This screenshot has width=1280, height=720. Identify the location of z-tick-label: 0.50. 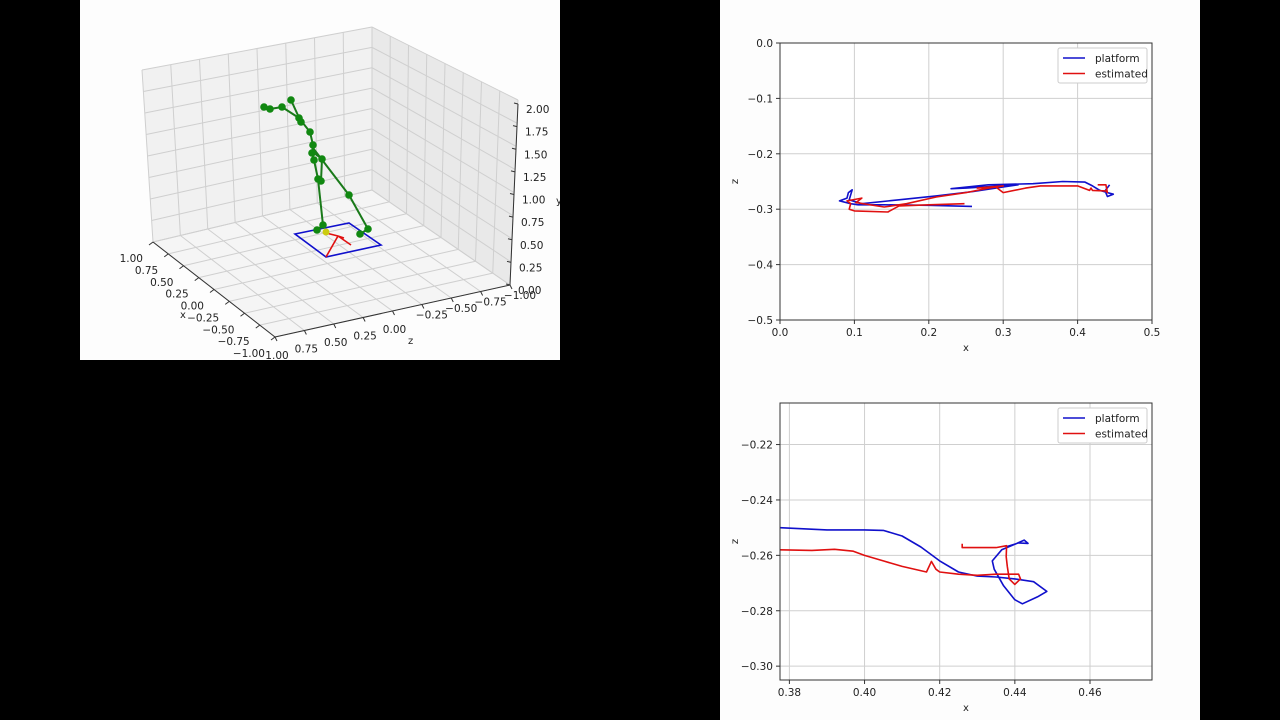
(335, 343).